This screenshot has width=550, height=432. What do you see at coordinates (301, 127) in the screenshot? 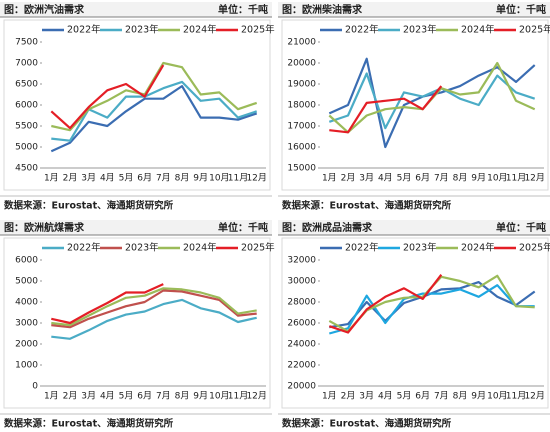
I see `y-tick-label: 17000` at bounding box center [301, 127].